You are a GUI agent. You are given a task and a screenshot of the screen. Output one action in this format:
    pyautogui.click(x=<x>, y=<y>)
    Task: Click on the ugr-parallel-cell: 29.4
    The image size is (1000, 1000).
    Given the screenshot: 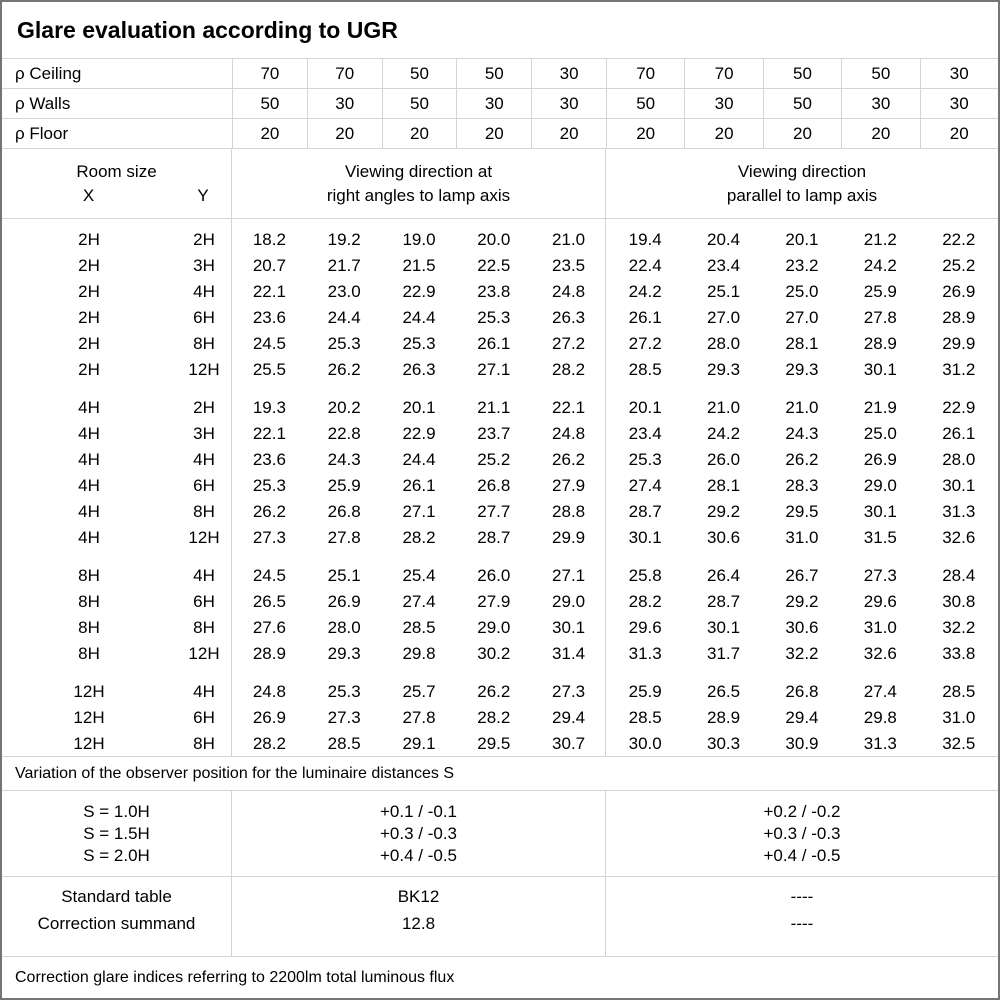 What is the action you would take?
    pyautogui.click(x=802, y=717)
    